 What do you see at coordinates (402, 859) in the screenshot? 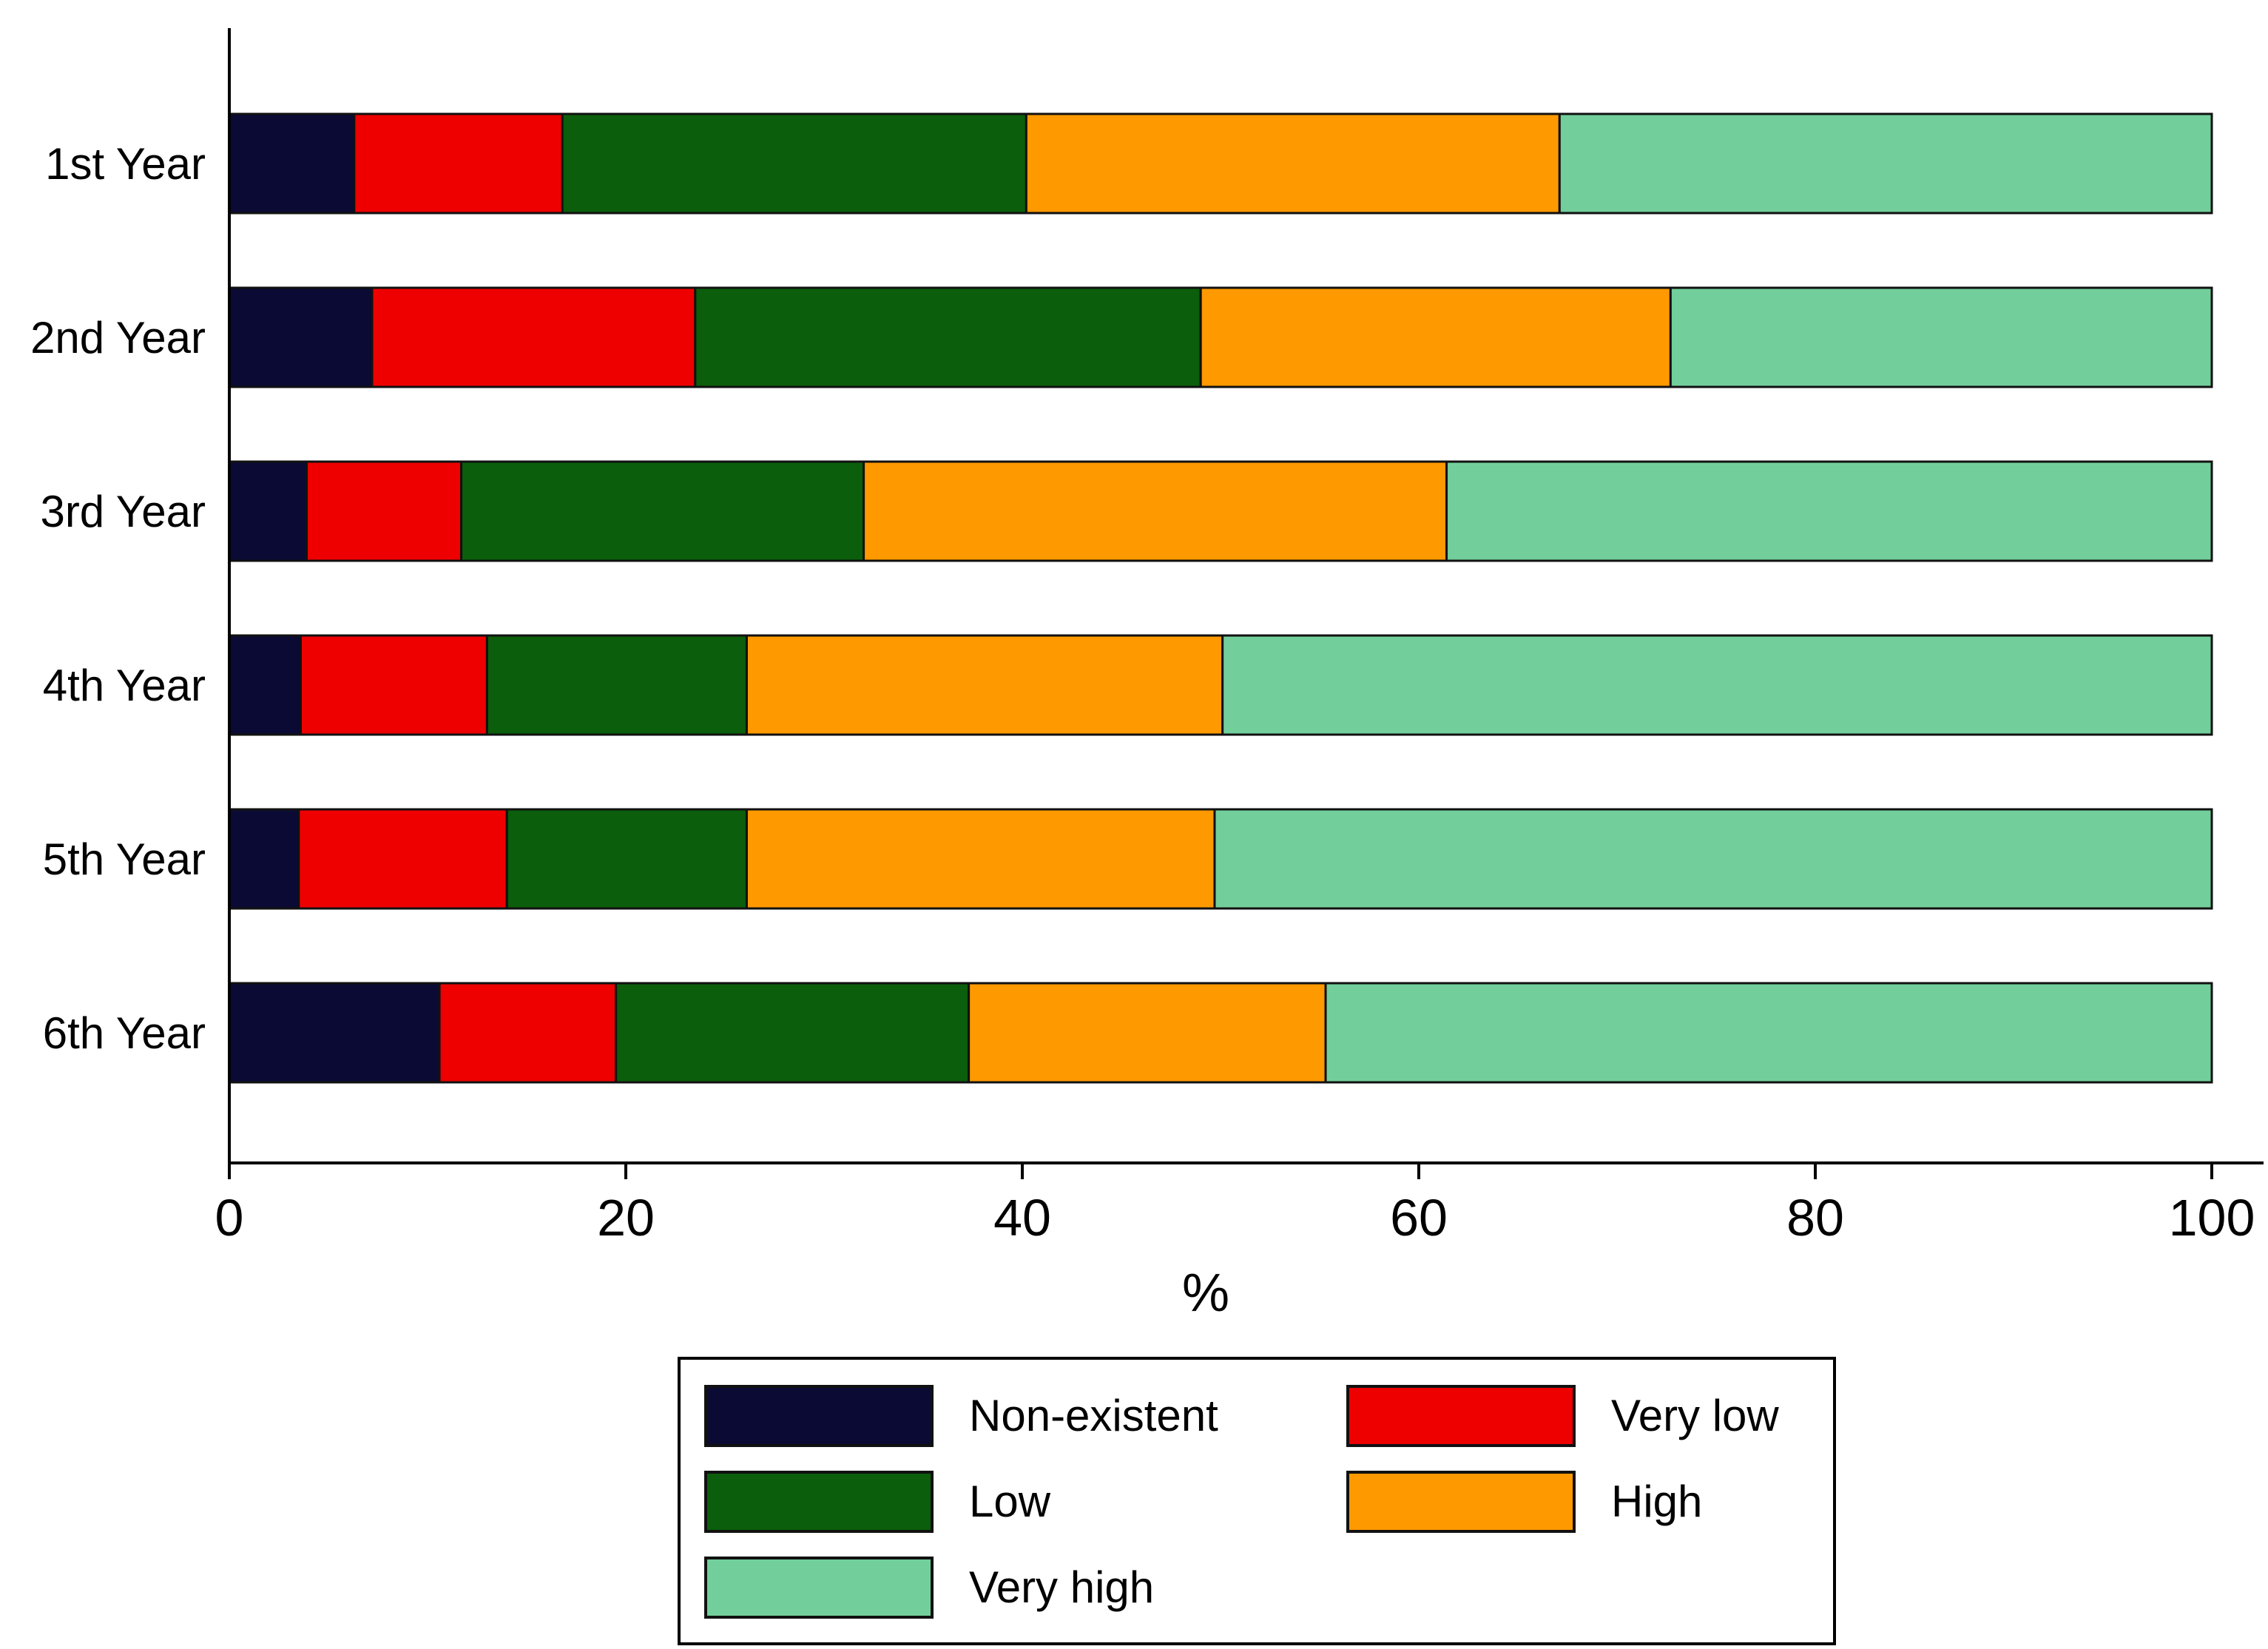
I see `bar-segment-5-very-low` at bounding box center [402, 859].